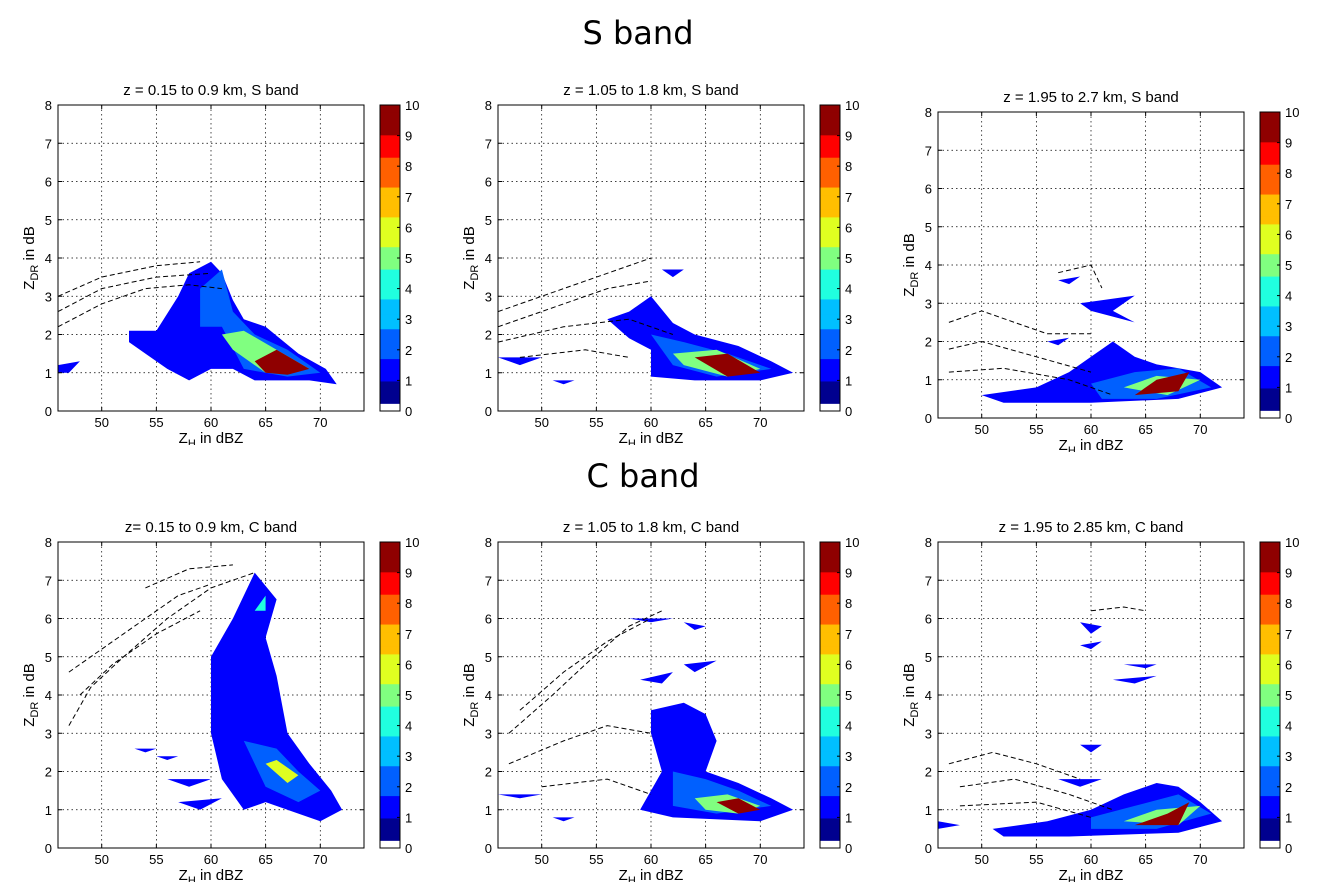  Describe the element at coordinates (320, 422) in the screenshot. I see `x-tick-label: 70` at that location.